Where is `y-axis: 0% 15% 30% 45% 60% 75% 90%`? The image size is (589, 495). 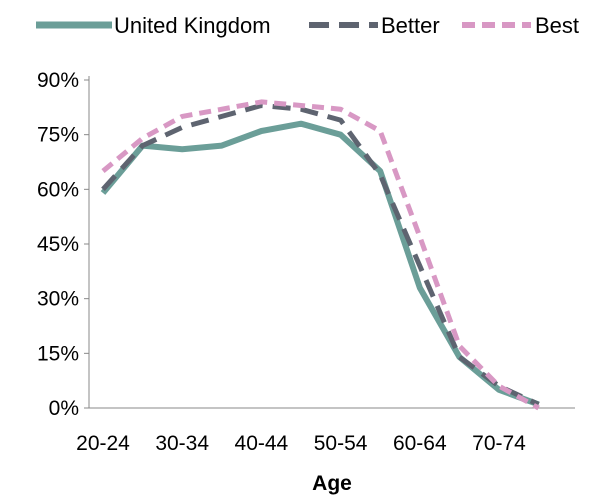
y-axis: 0% 15% 30% 45% 60% 75% 90% is located at coordinates (63, 244).